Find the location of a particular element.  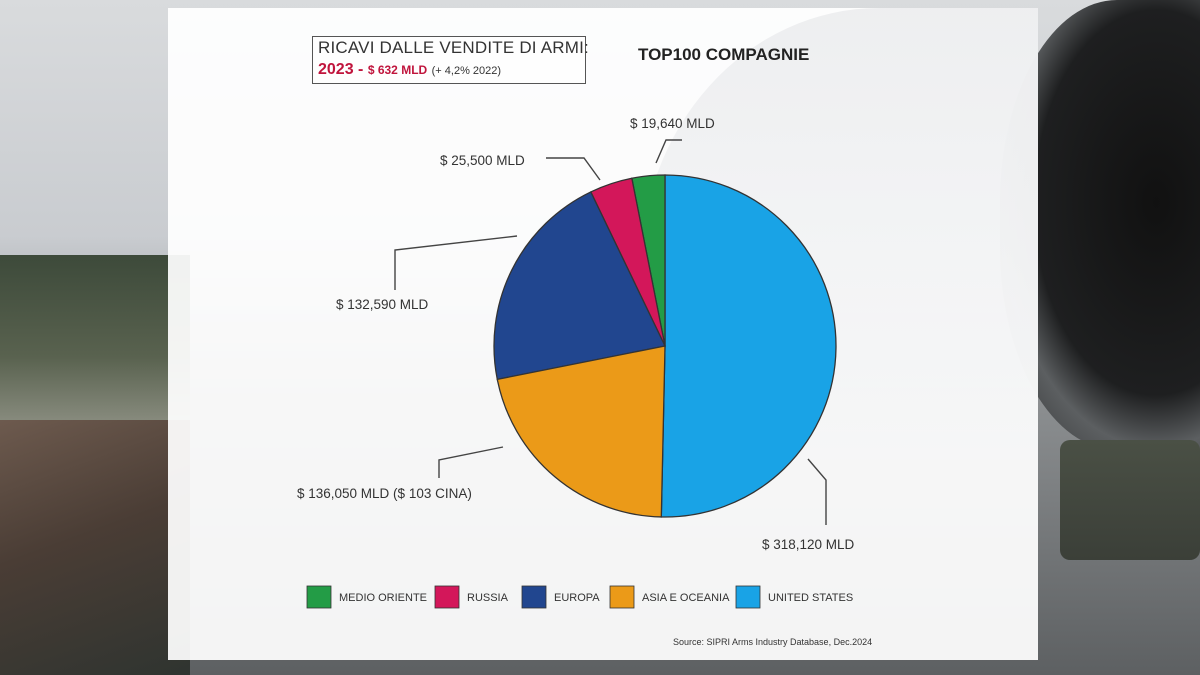

header-subtitle: 2023 - $ 632 MLD (+ 4,2% 2022) is located at coordinates (409, 70).